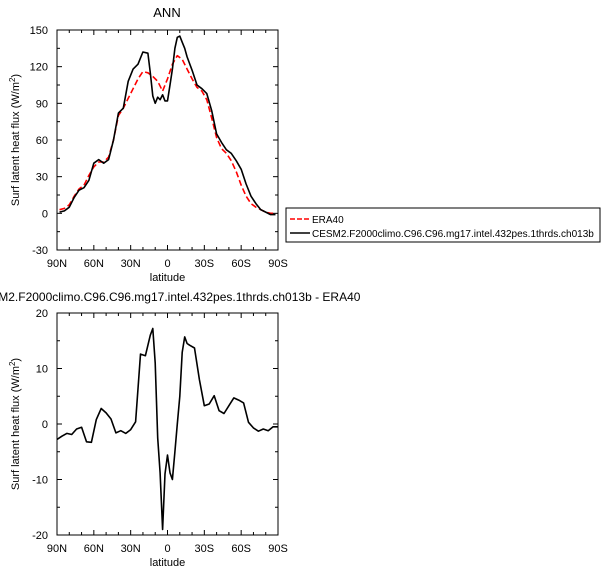 The width and height of the screenshot is (606, 580). What do you see at coordinates (39, 68) in the screenshot?
I see `y-tick-label: 120` at bounding box center [39, 68].